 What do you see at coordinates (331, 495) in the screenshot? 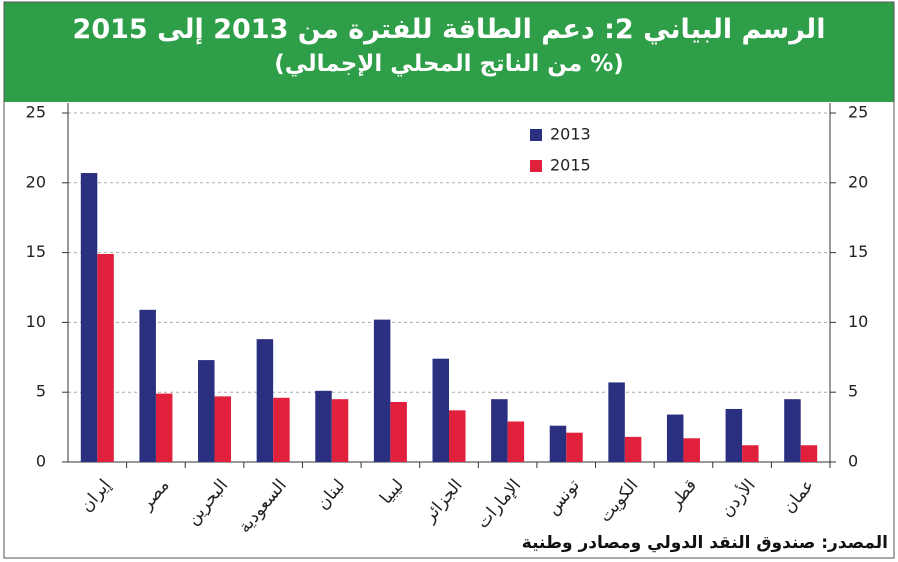
I see `x-tick-label: لبنان` at bounding box center [331, 495].